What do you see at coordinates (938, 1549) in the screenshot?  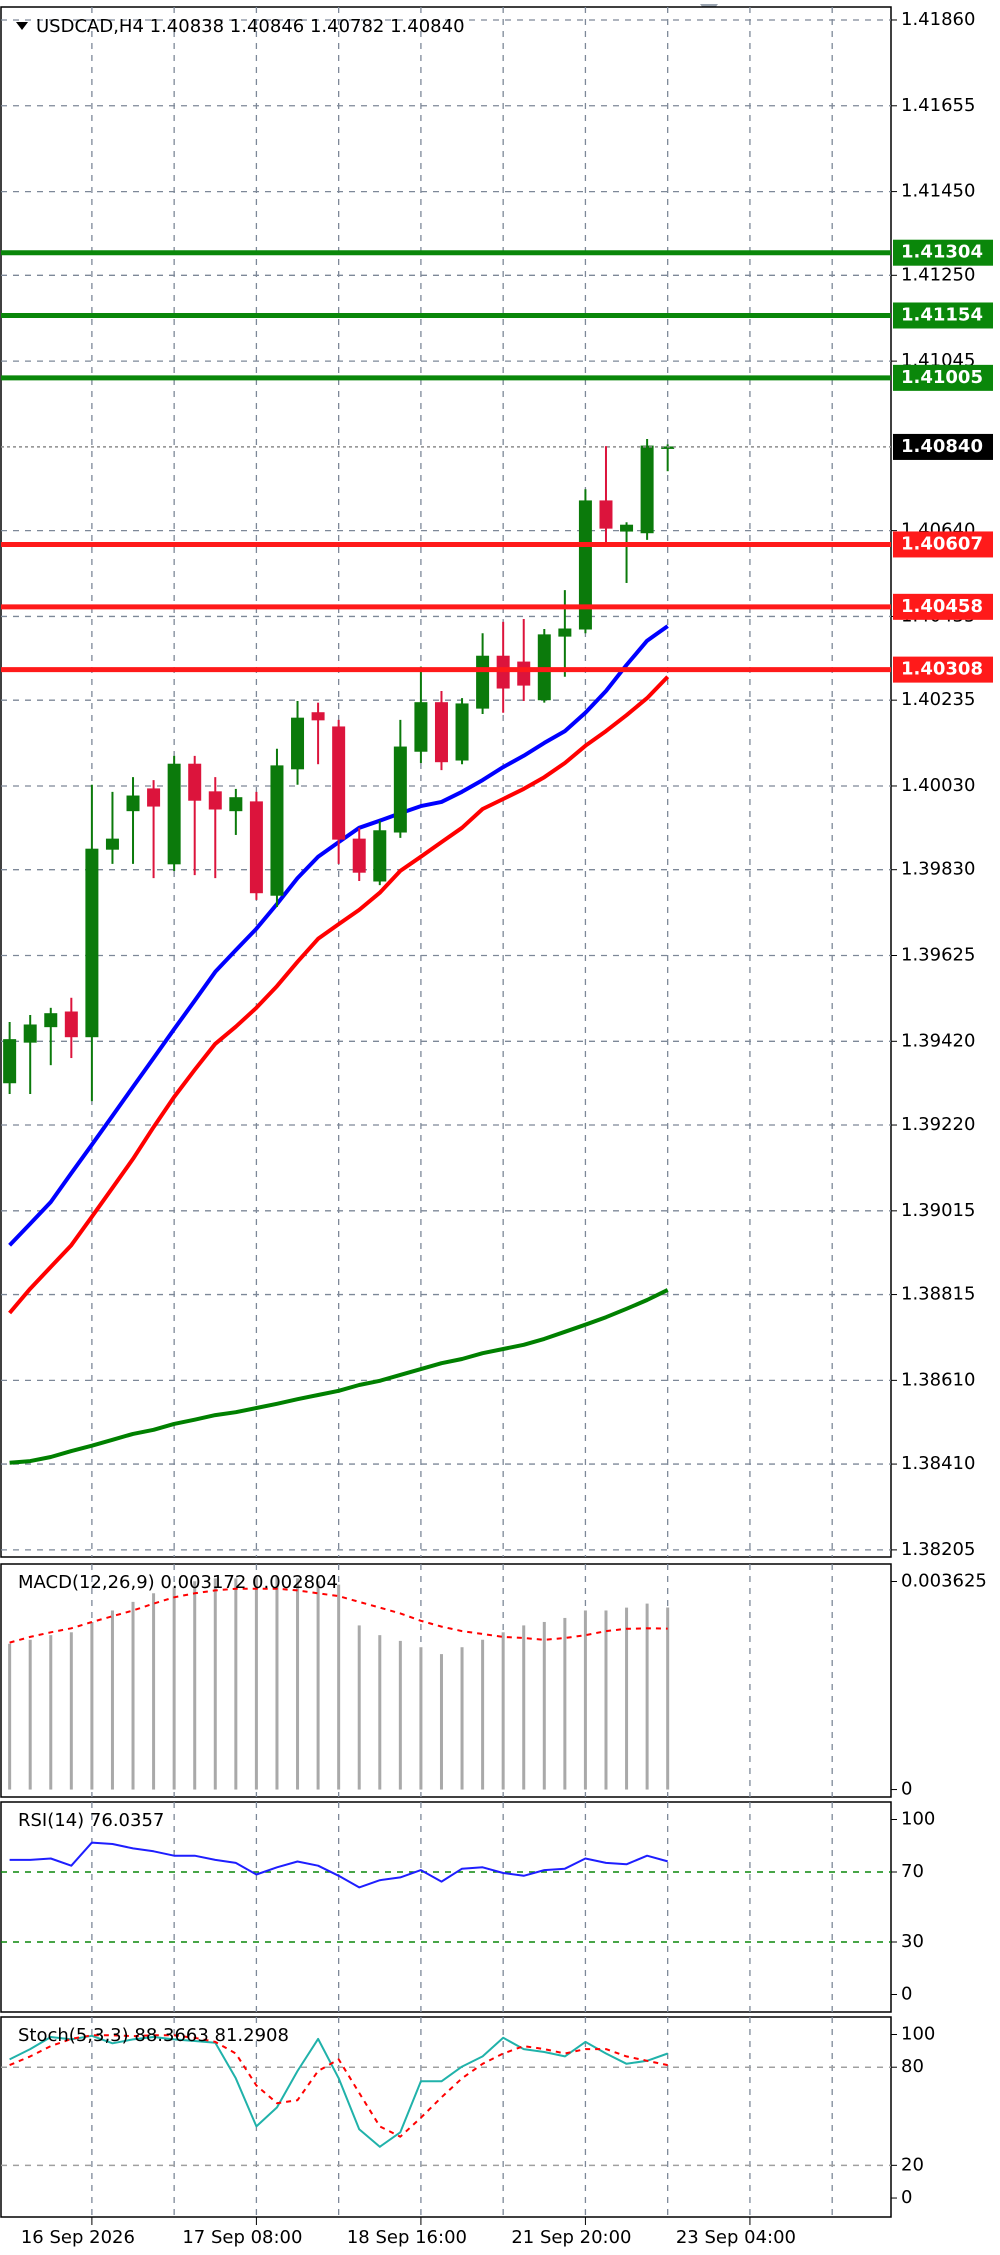 I see `y-tick-label: 1.38205` at bounding box center [938, 1549].